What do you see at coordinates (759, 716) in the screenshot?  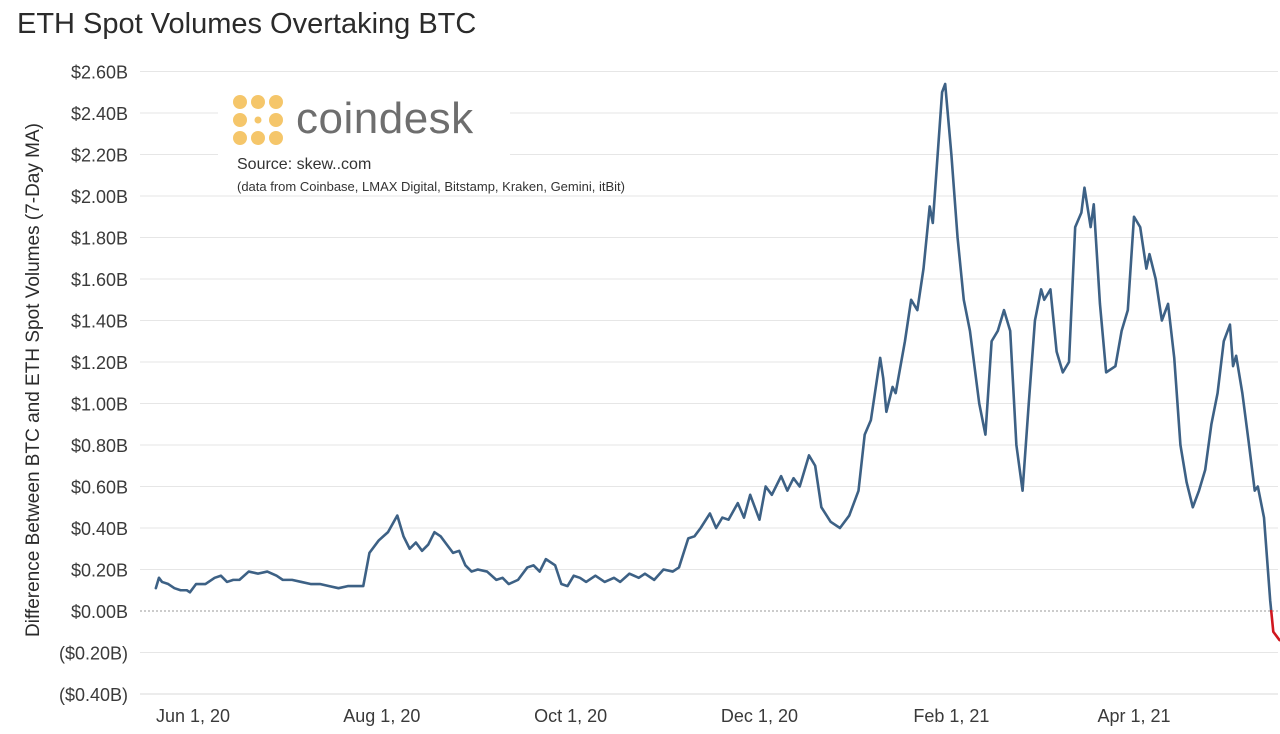 I see `x-tick-label: Dec 1, 20` at bounding box center [759, 716].